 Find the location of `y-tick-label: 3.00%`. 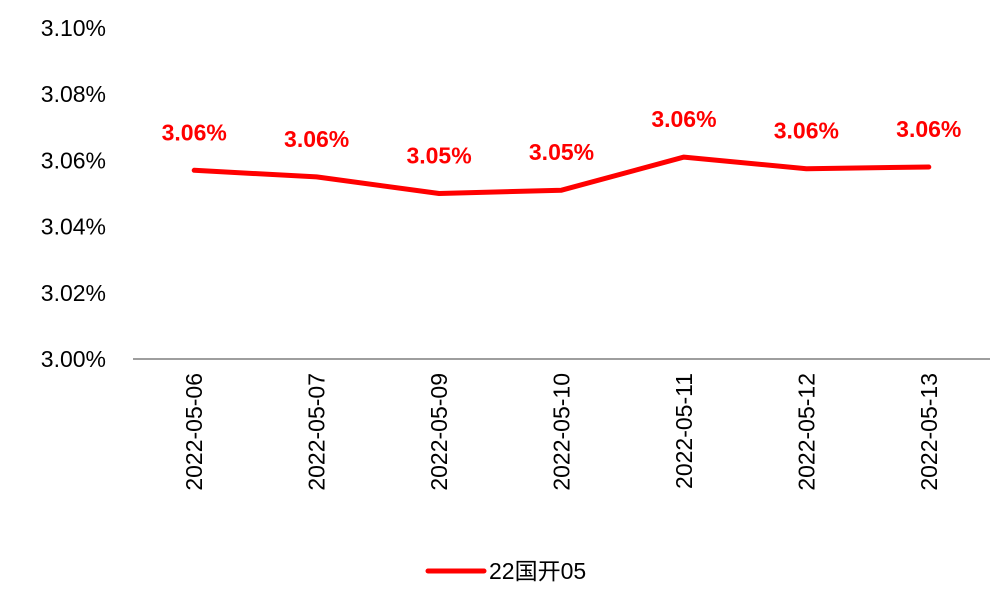

y-tick-label: 3.00% is located at coordinates (73, 359).